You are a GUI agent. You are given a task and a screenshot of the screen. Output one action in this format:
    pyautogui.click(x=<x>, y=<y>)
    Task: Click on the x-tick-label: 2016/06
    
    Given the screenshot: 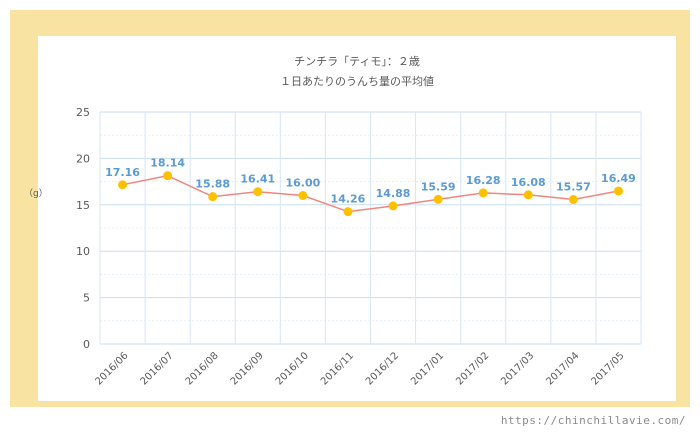 What is the action you would take?
    pyautogui.click(x=112, y=368)
    